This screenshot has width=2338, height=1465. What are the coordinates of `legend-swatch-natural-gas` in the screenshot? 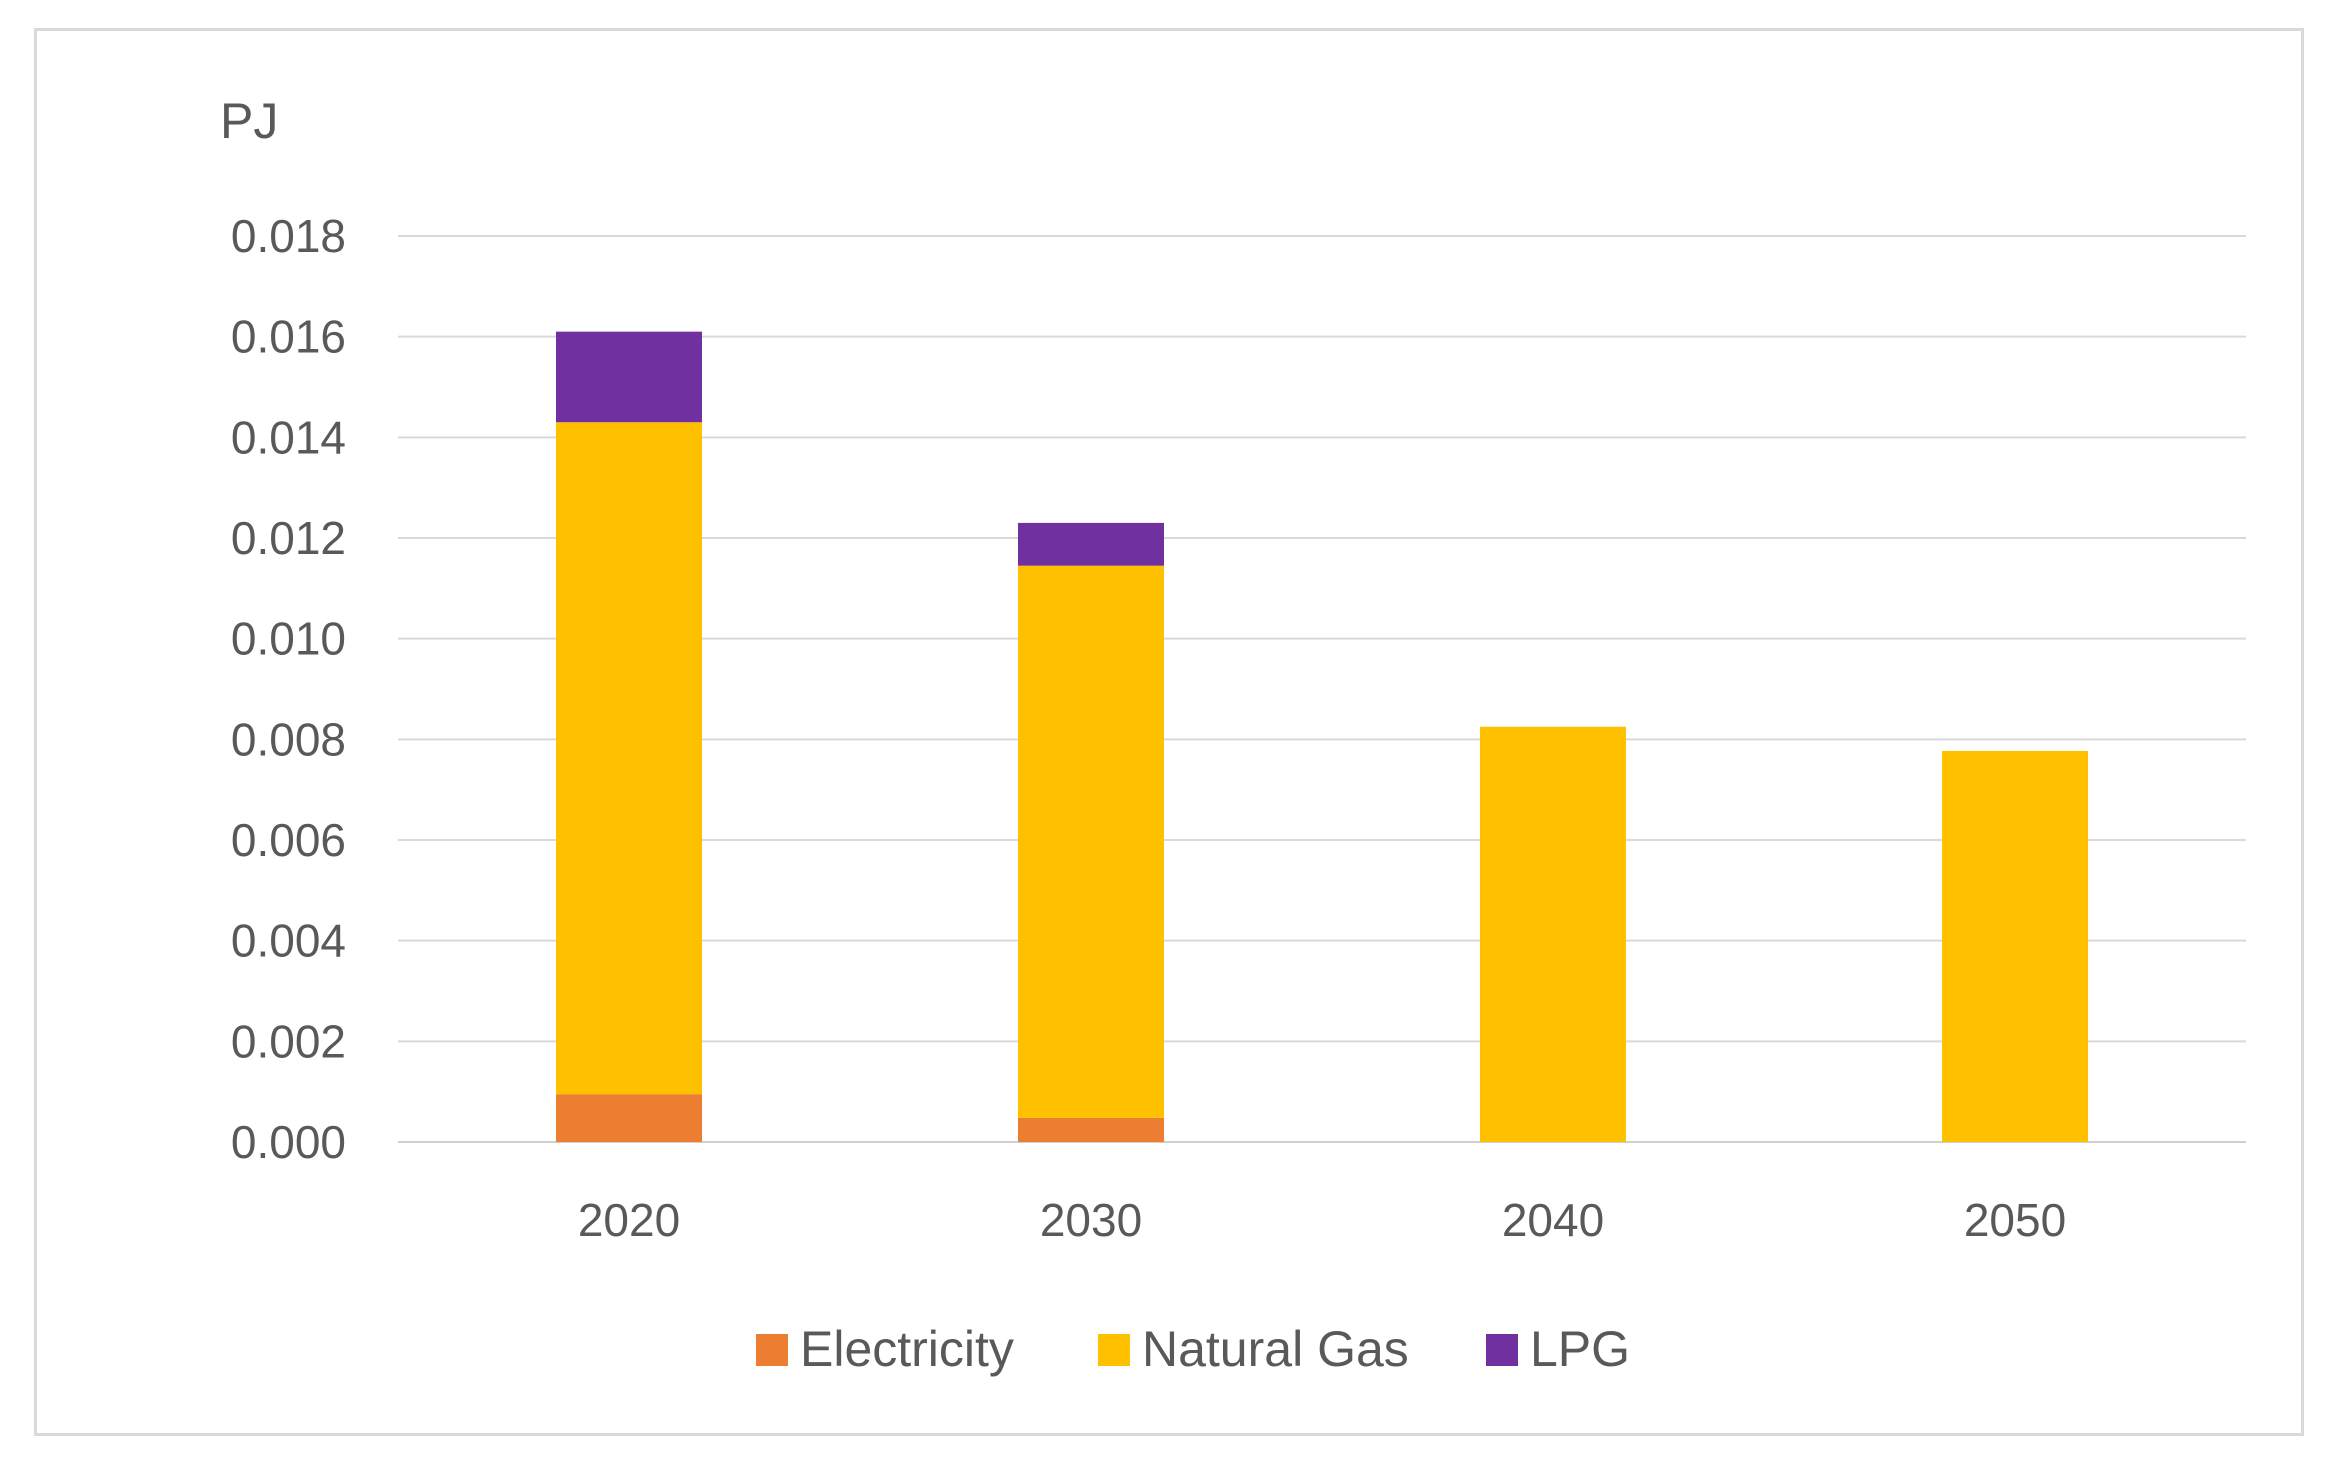 It's located at (1114, 1350).